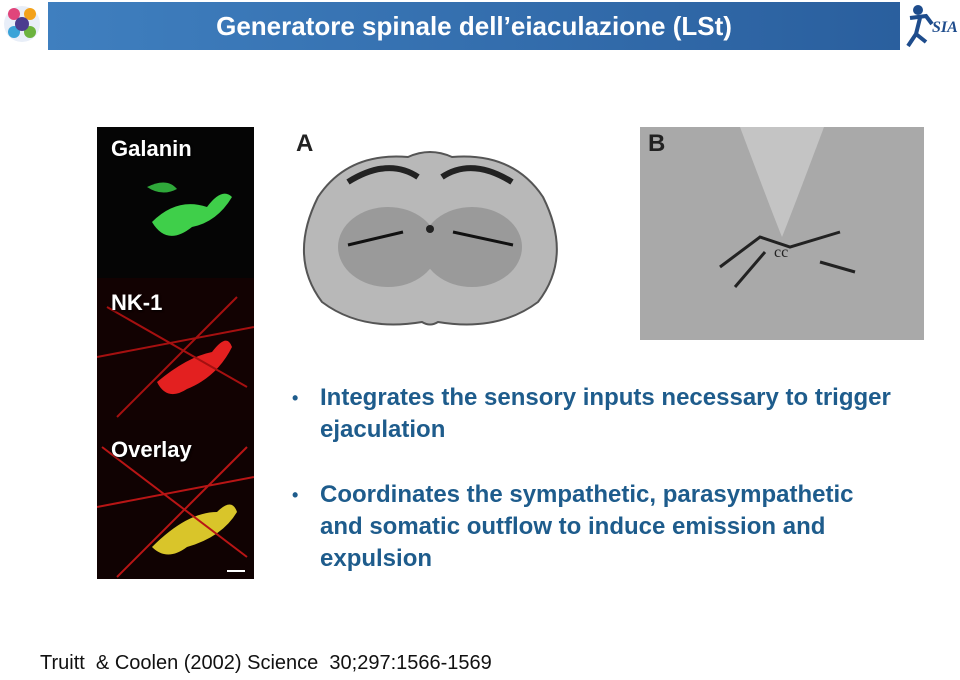 This screenshot has width=960, height=680. What do you see at coordinates (656, 143) in the screenshot?
I see `panel-label: B` at bounding box center [656, 143].